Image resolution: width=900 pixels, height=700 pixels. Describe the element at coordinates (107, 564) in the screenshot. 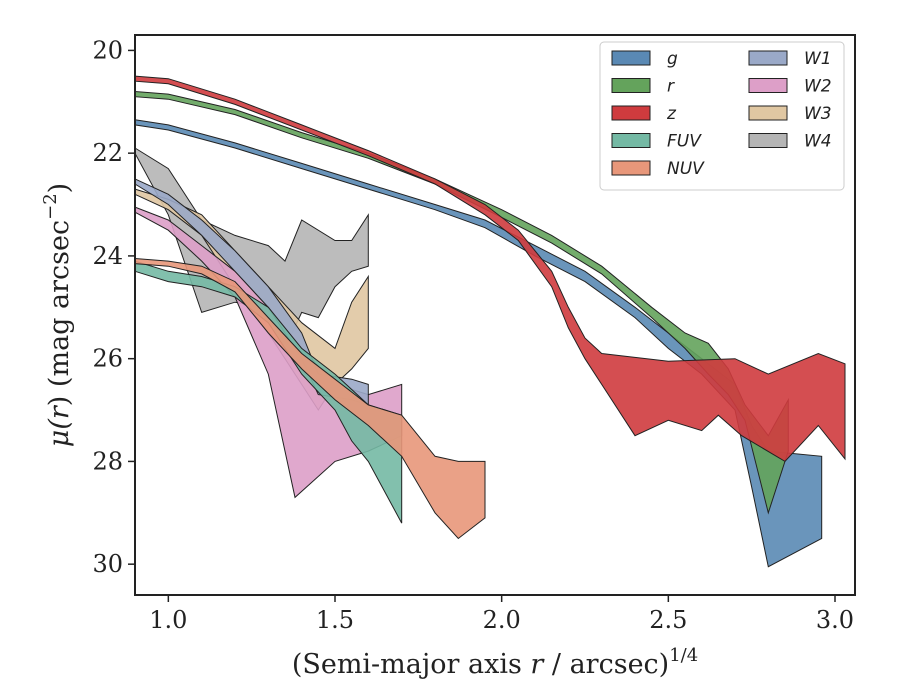

I see `y-tick-label: 30` at that location.